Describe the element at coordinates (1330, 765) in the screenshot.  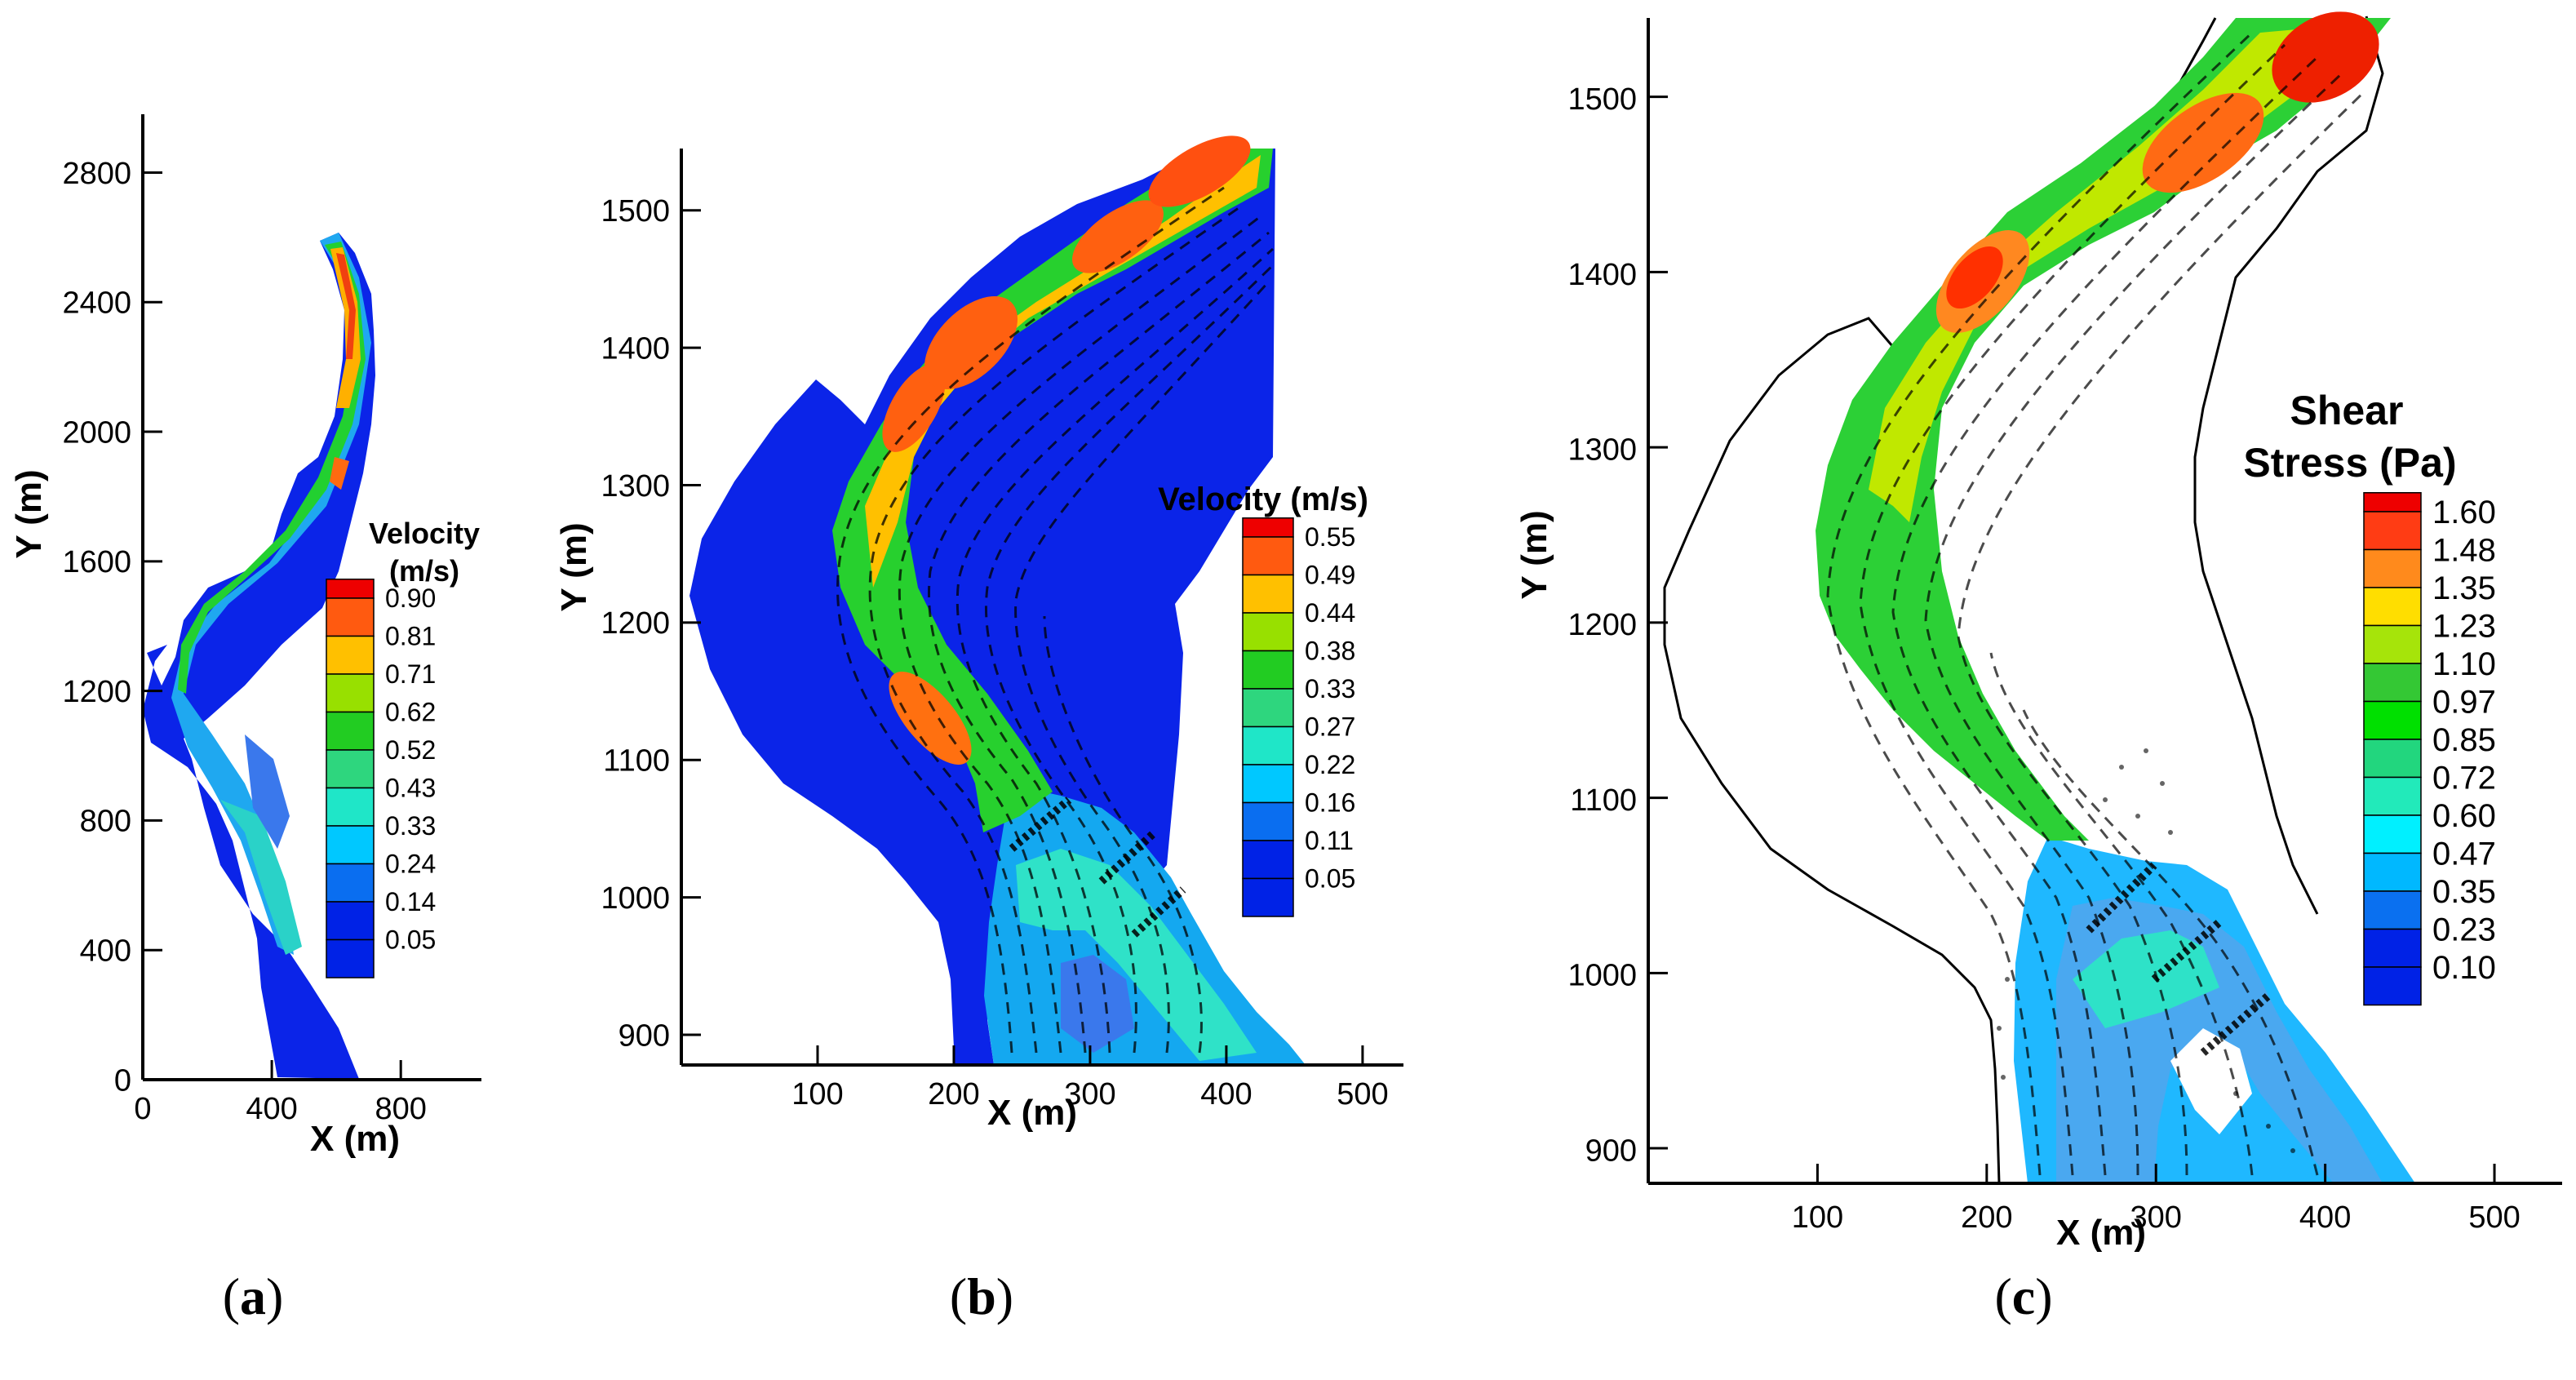
I see `legend-level-label: 0.22` at that location.